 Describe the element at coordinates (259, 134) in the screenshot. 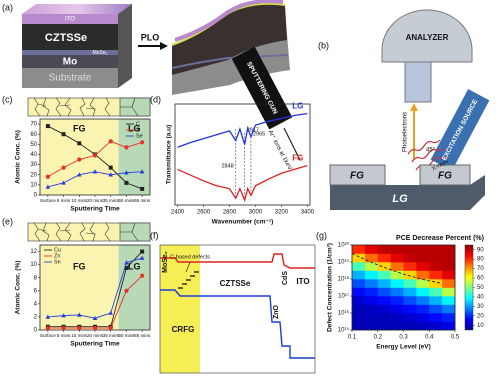

I see `peak-label: 2965` at that location.